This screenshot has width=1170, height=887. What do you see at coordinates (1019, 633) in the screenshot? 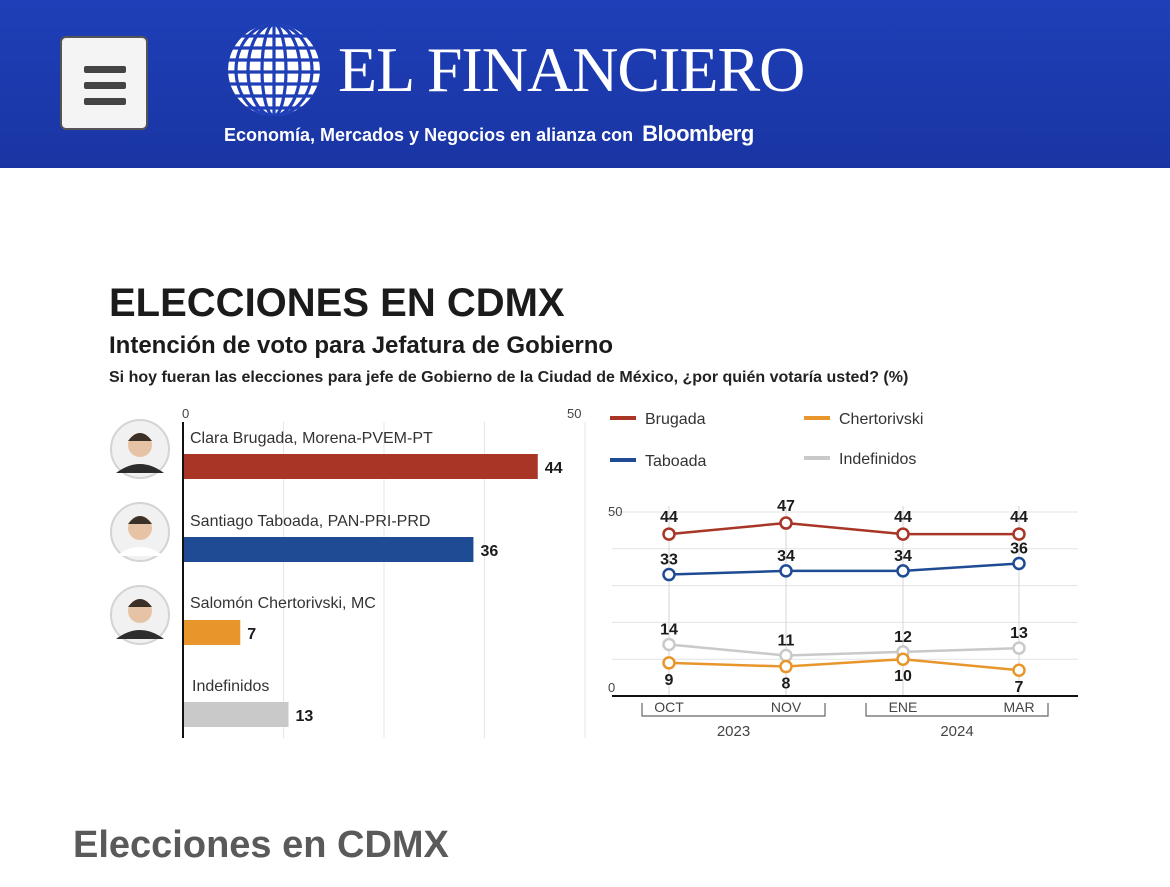
I see `data-value-label: 13` at bounding box center [1019, 633].